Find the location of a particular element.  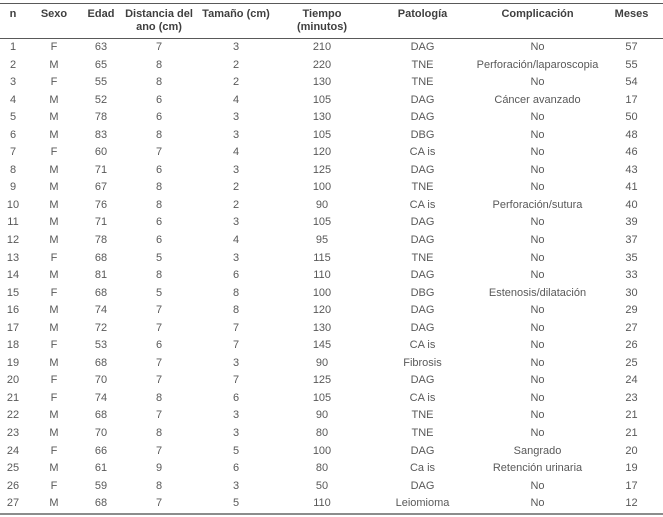

cell-meses: 19 is located at coordinates (631, 468).